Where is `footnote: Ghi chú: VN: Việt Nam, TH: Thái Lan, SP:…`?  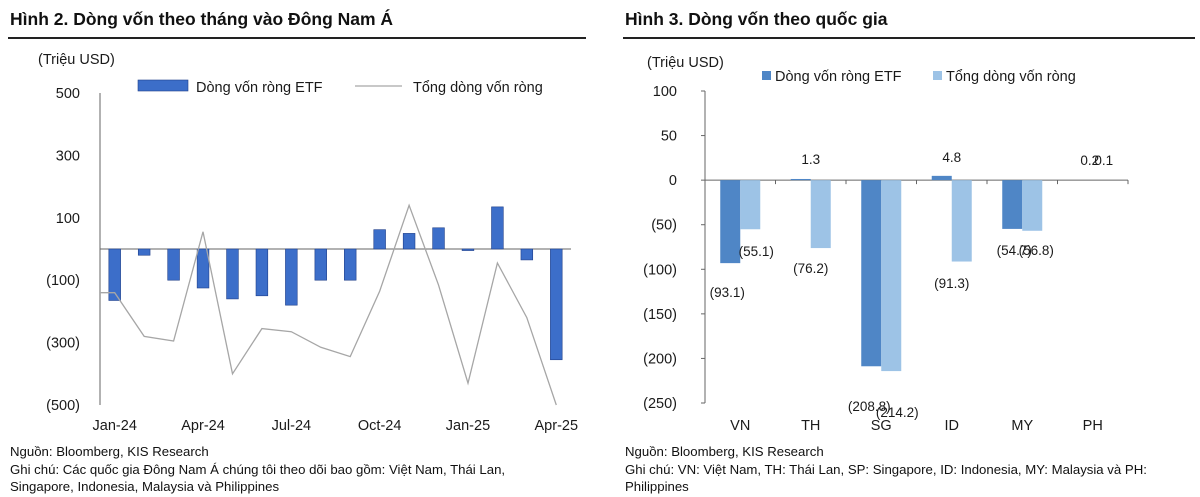
footnote: Ghi chú: VN: Việt Nam, TH: Thái Lan, SP:… is located at coordinates (886, 478).